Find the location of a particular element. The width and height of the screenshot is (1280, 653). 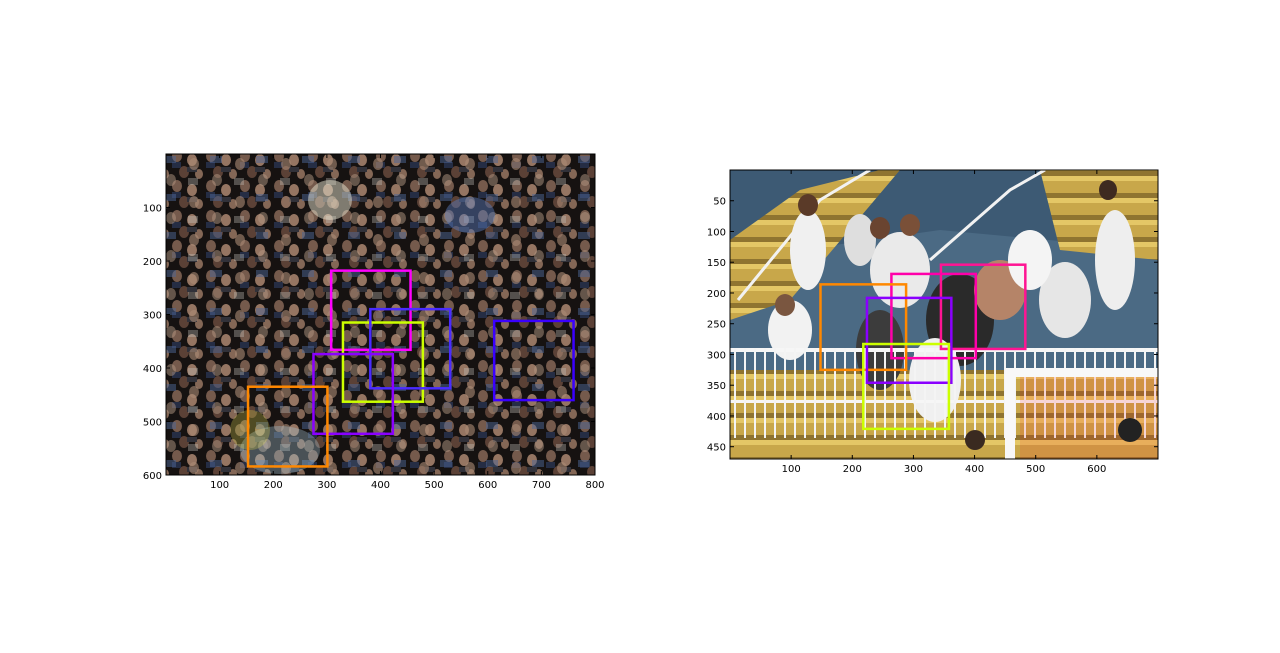

axes-frame is located at coordinates (944, 314).